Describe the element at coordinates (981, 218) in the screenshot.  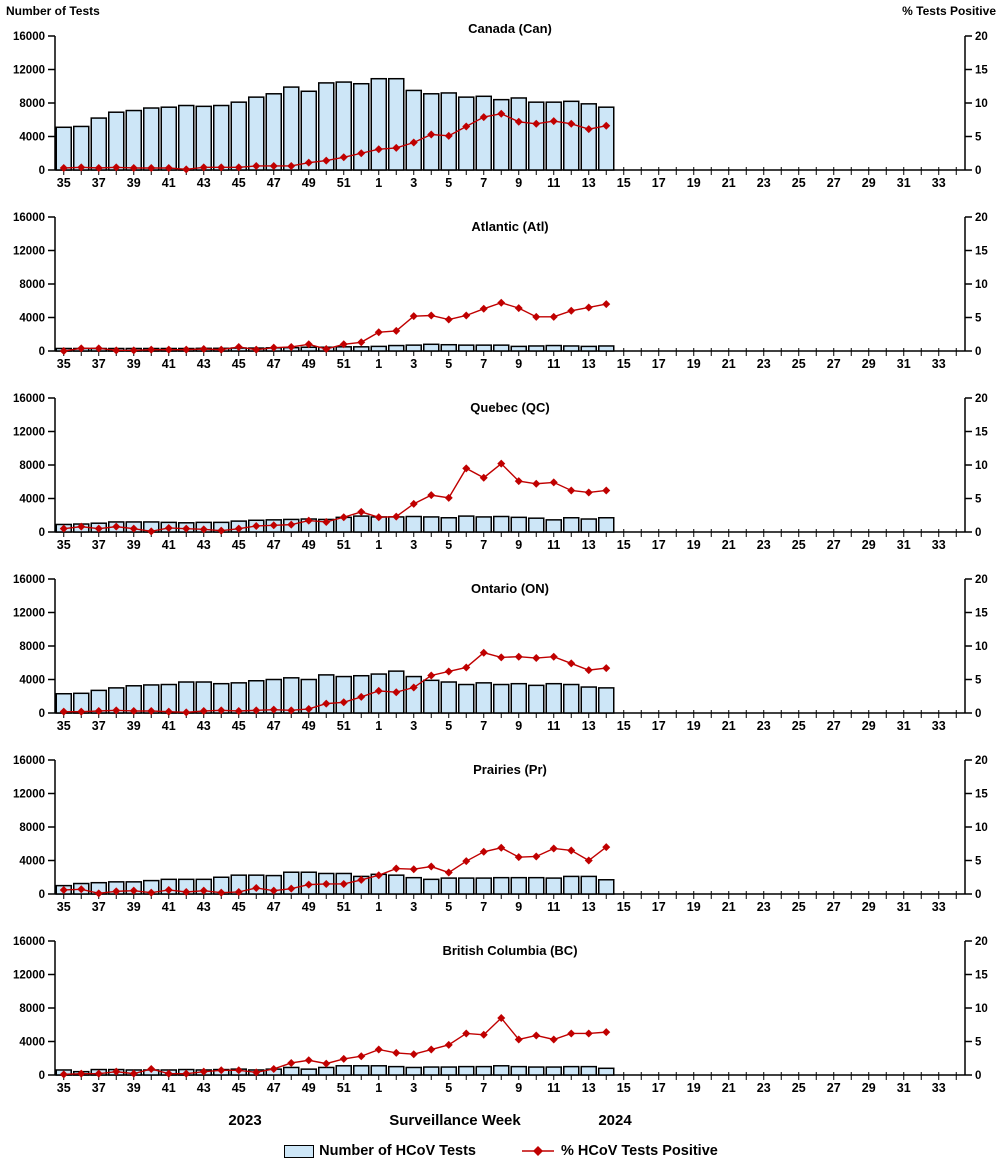
I see `svg-text: 20` at that location.